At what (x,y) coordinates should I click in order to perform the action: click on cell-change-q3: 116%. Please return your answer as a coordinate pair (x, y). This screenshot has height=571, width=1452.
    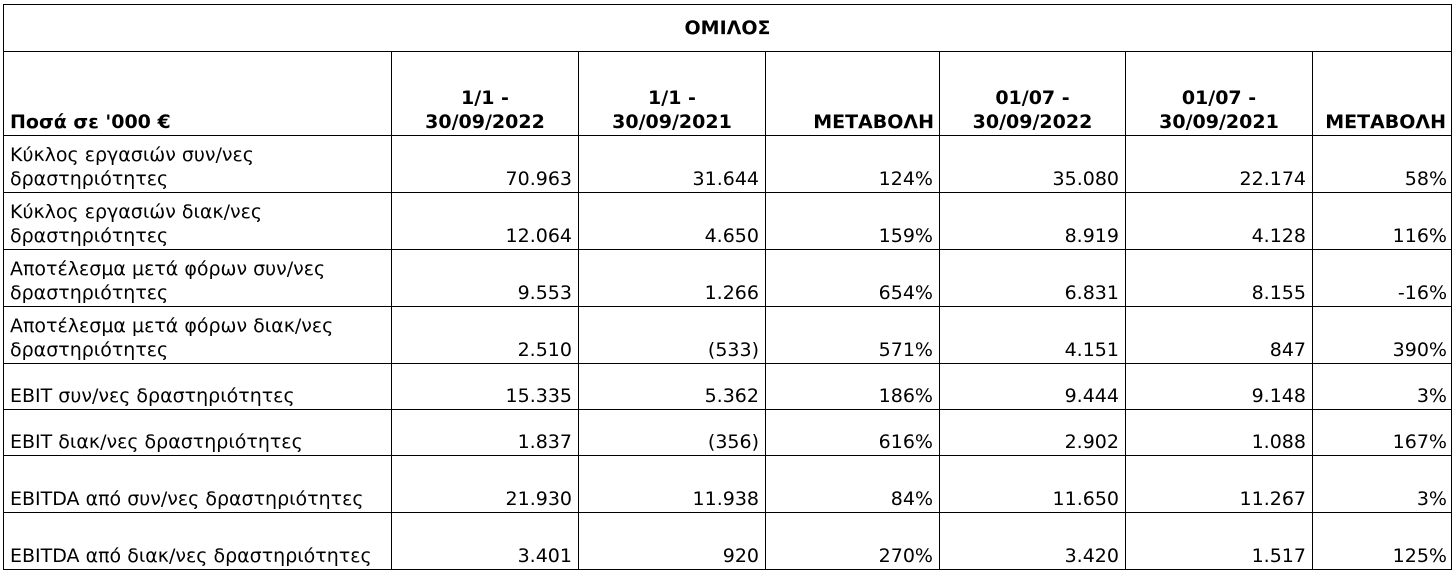
    Looking at the image, I should click on (1382, 221).